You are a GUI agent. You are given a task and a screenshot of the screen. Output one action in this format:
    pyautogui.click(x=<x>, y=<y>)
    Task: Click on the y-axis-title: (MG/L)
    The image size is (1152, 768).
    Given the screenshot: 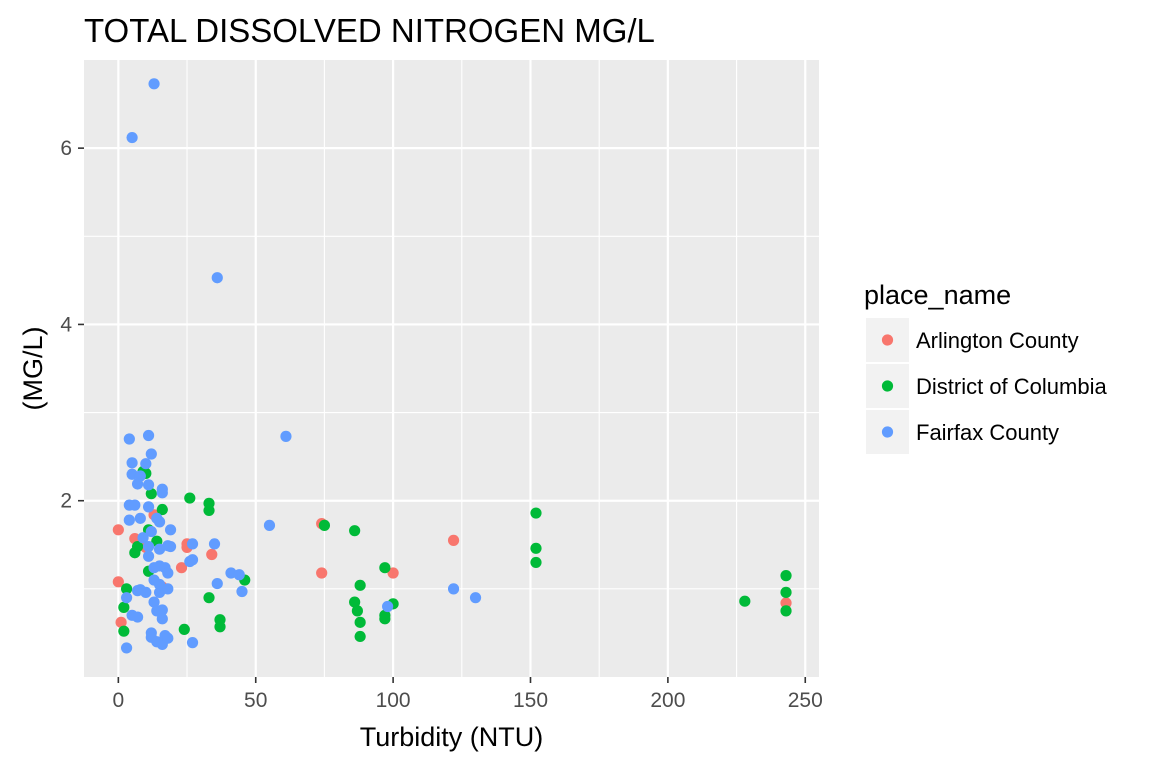 What is the action you would take?
    pyautogui.click(x=33, y=369)
    